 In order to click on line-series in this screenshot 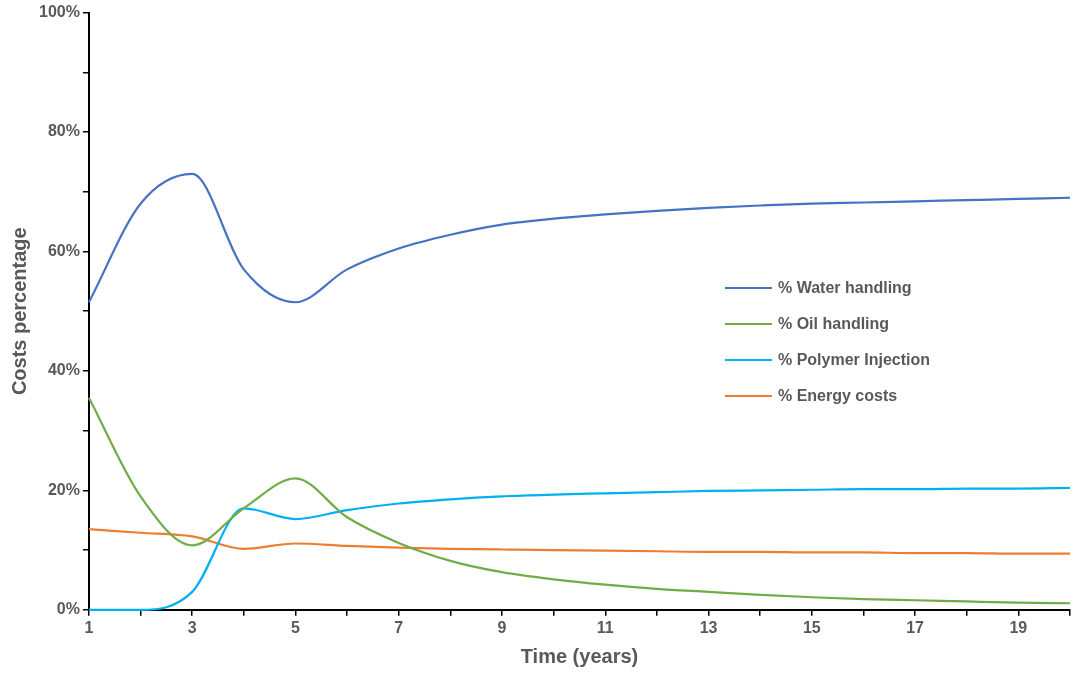, I will do `click(579, 541)`.